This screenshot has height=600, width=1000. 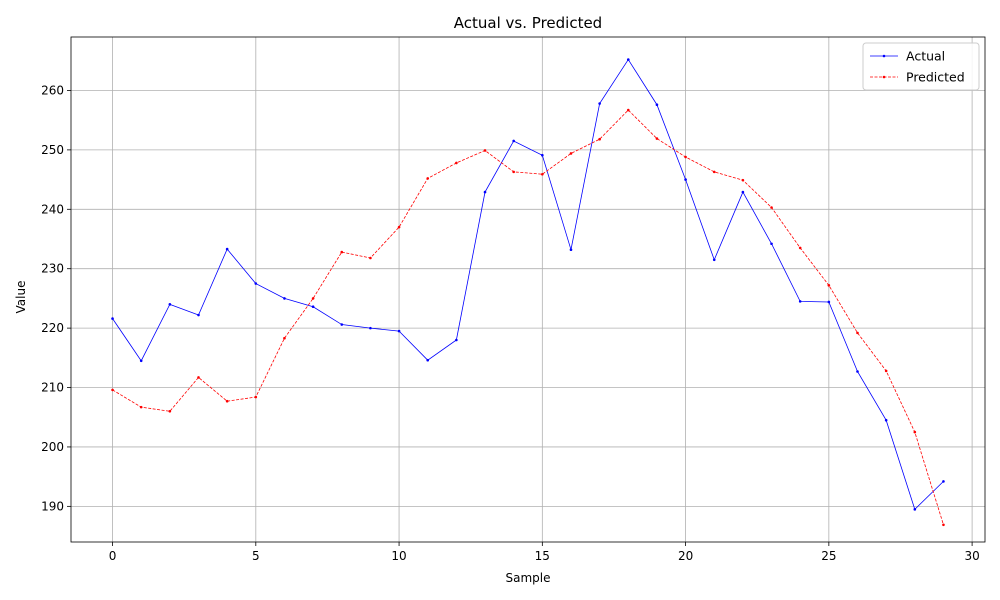 What do you see at coordinates (52, 269) in the screenshot?
I see `y-tick-label: 230` at bounding box center [52, 269].